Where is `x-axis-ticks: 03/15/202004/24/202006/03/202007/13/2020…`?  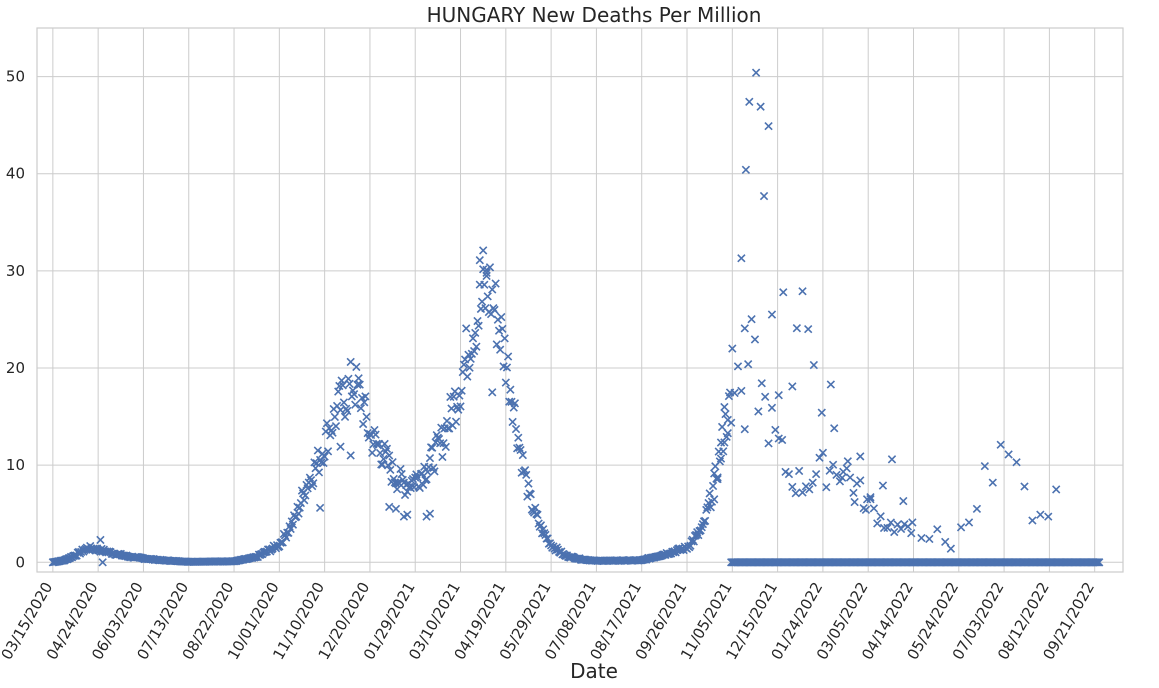
x-axis-ticks: 03/15/202004/24/202006/03/202007/13/2020… is located at coordinates (549, 621).